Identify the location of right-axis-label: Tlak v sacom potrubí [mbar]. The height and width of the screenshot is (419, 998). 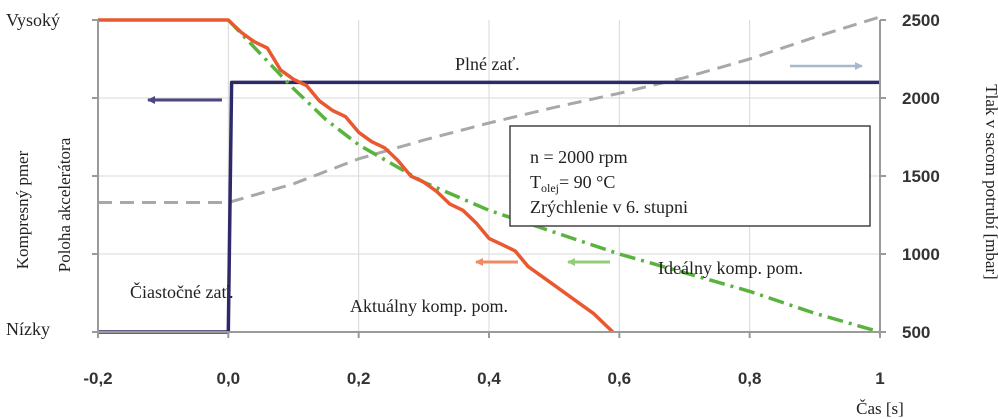
(990, 181).